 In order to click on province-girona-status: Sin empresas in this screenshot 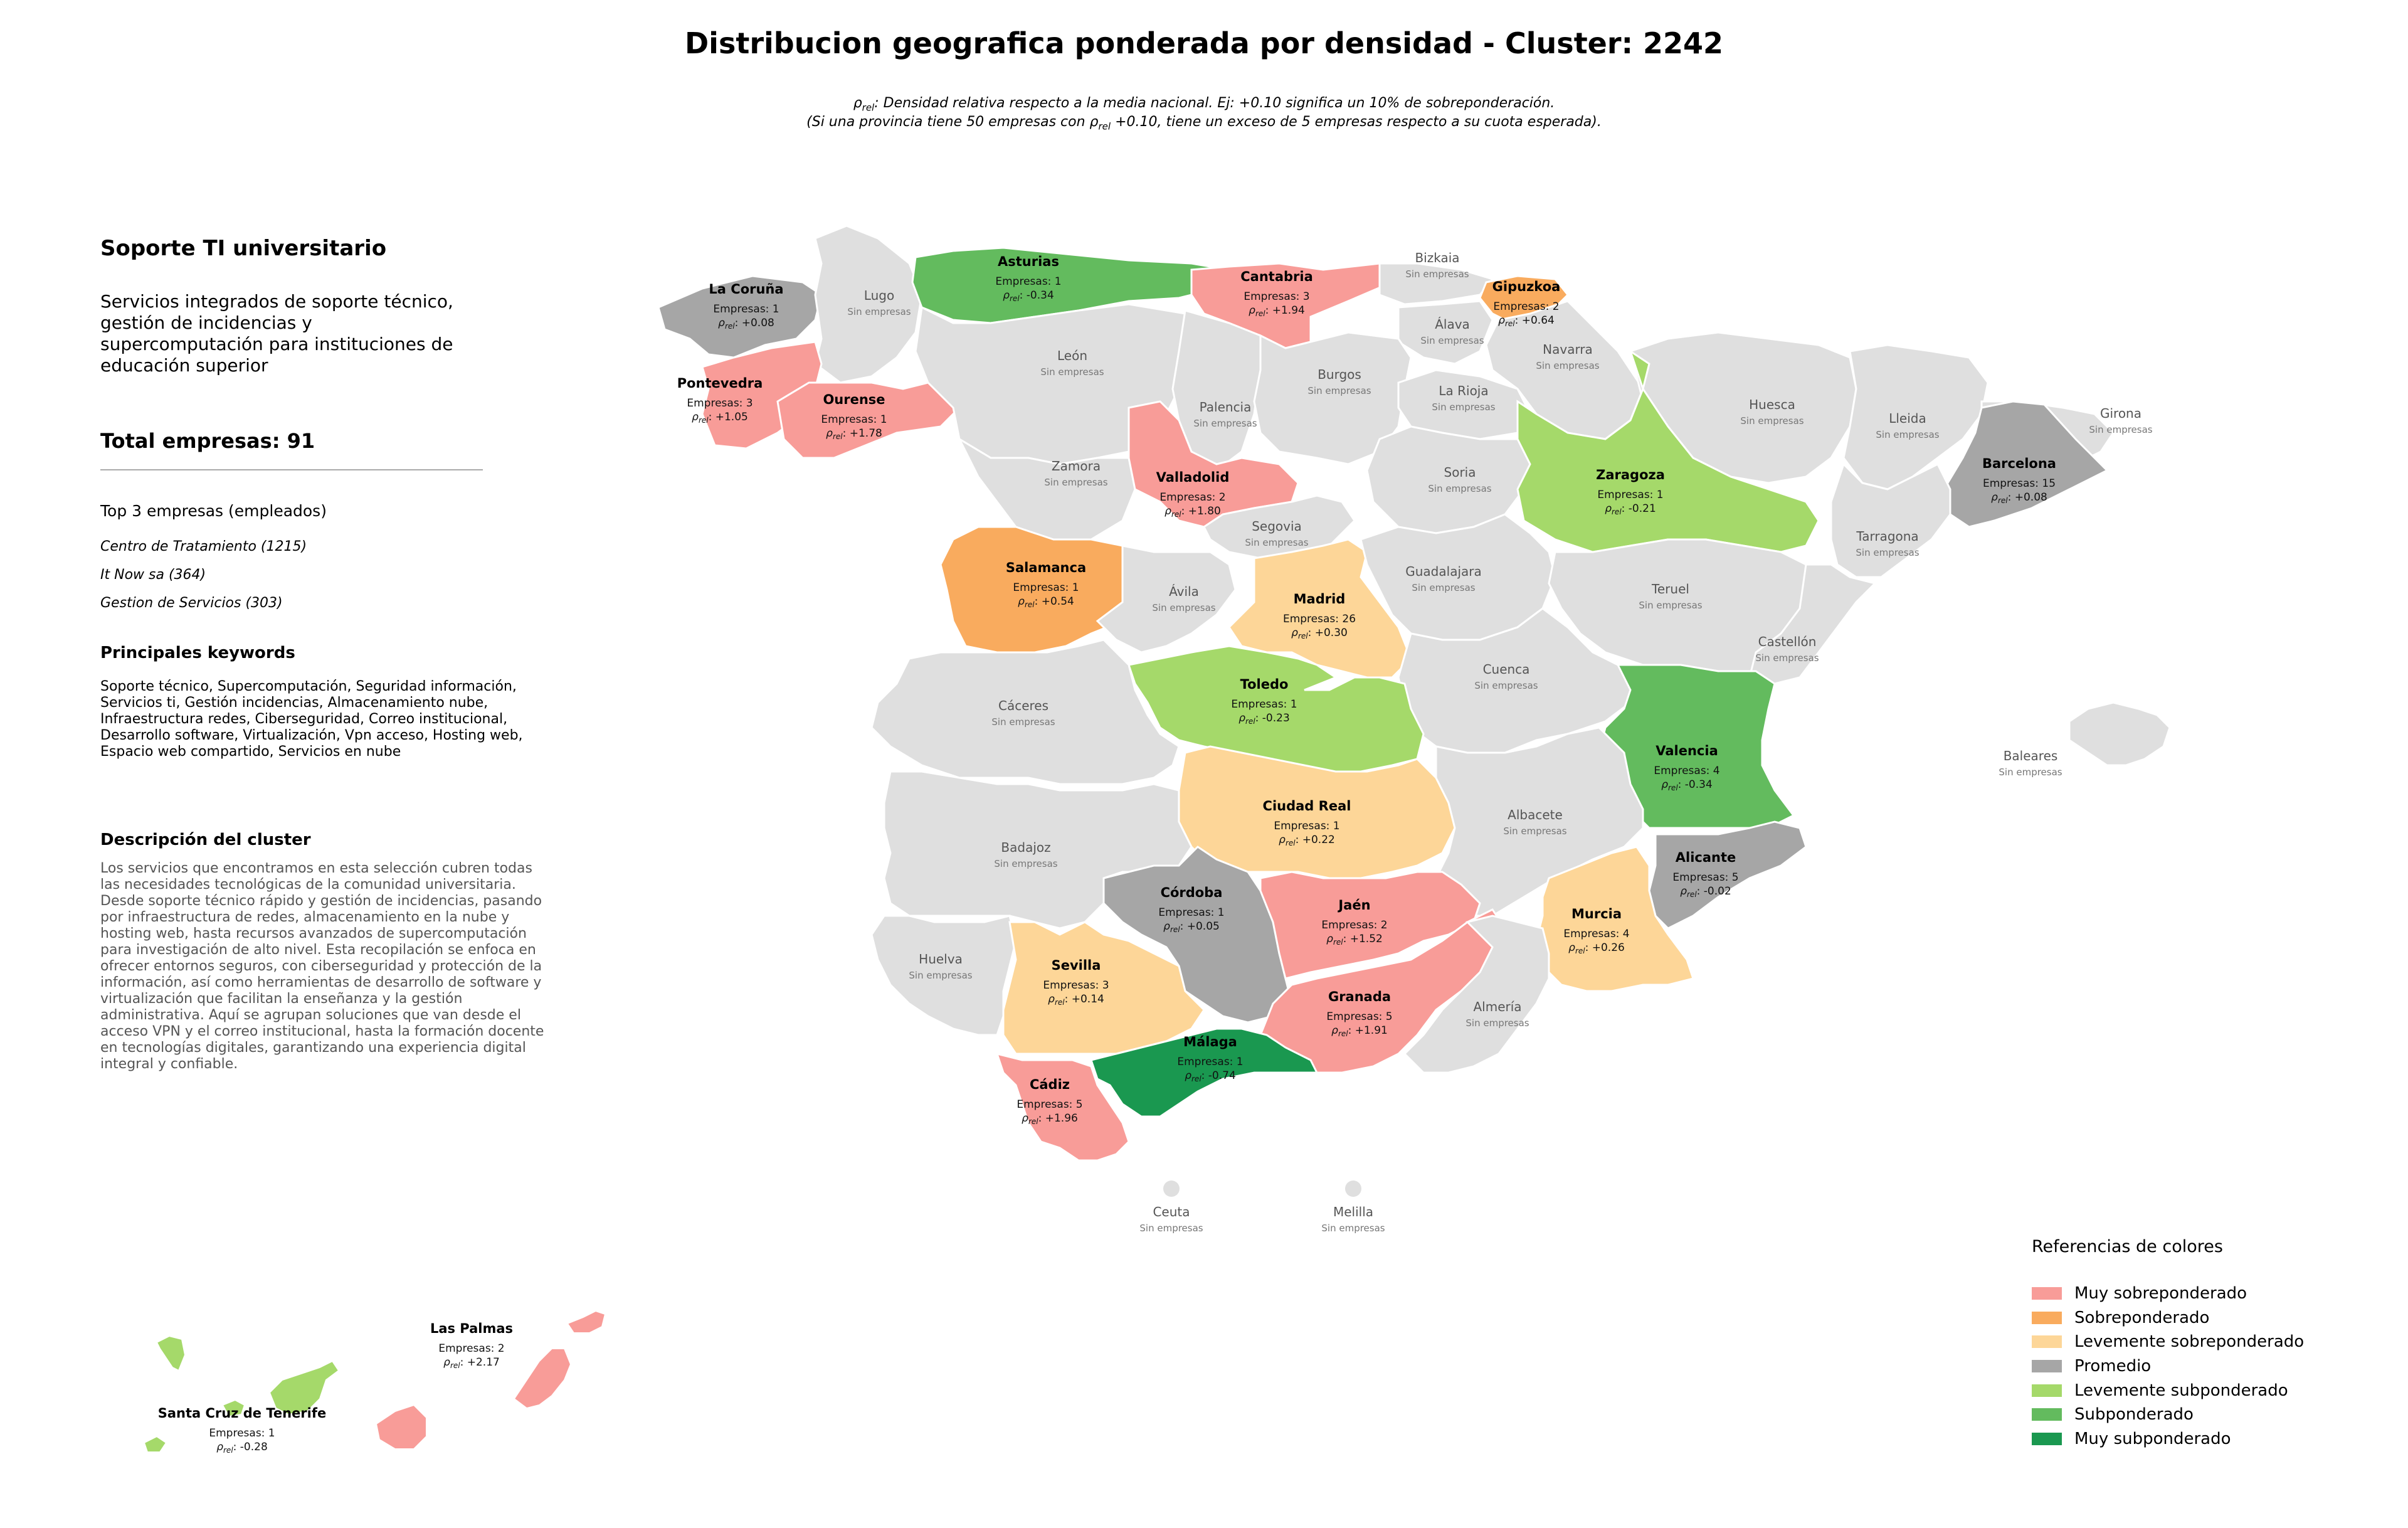, I will do `click(2120, 429)`.